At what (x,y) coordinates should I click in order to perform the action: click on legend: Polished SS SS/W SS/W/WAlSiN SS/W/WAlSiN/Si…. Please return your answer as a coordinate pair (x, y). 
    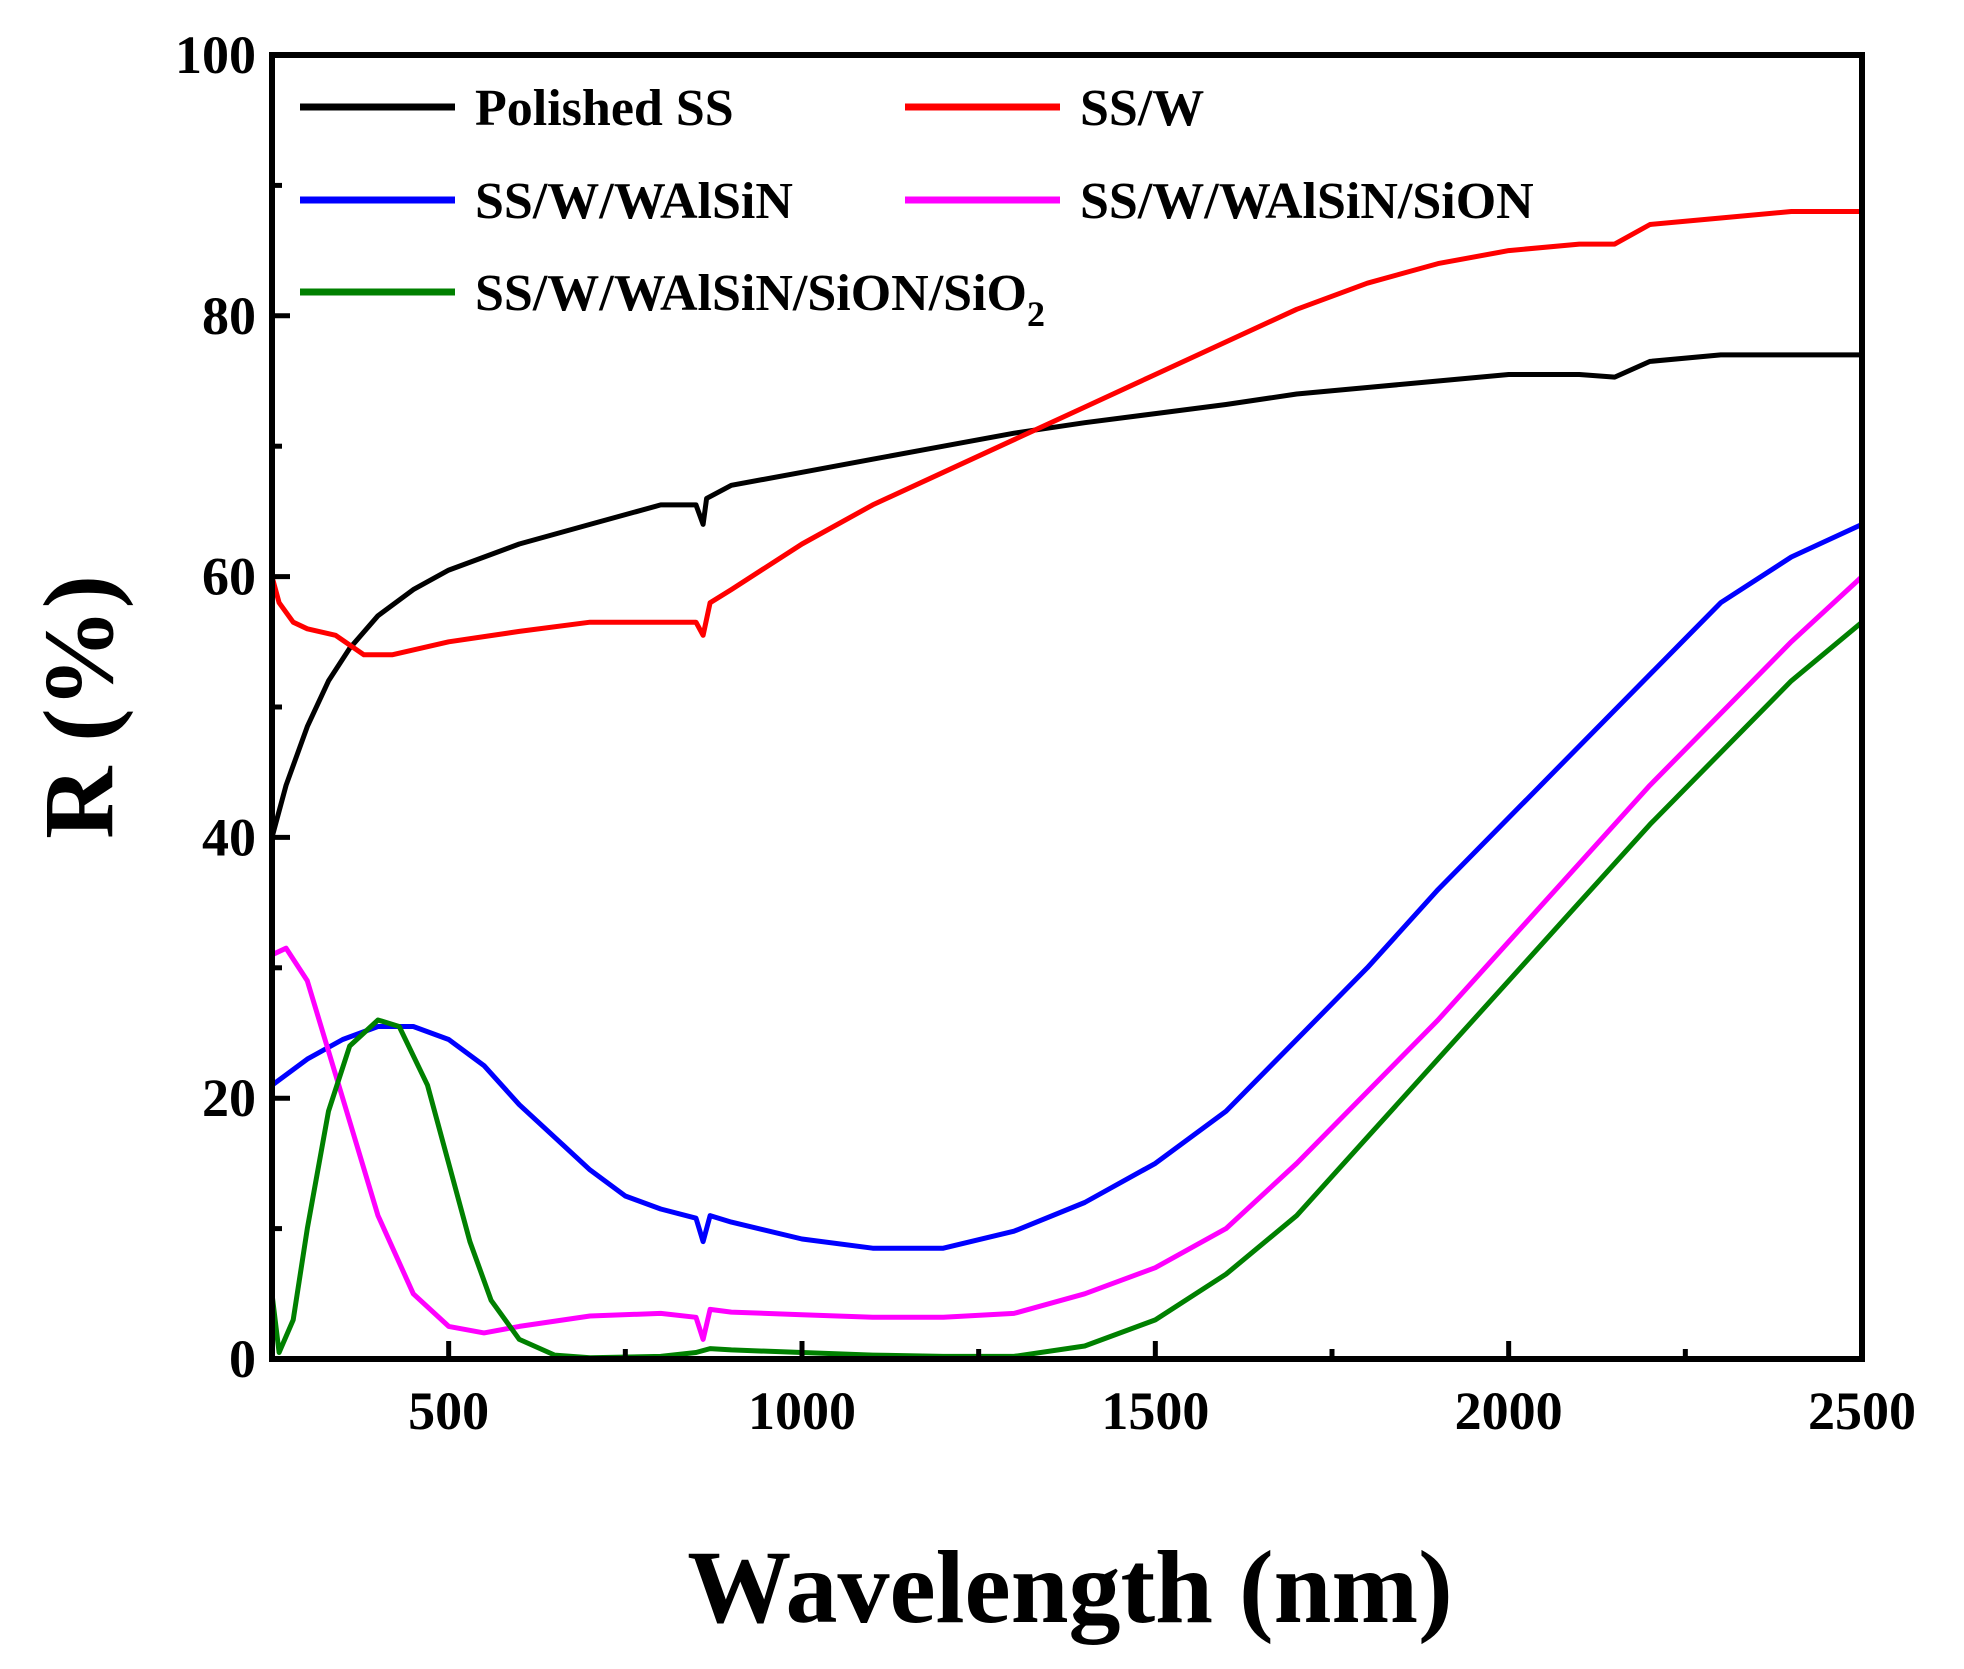
    Looking at the image, I should click on (917, 207).